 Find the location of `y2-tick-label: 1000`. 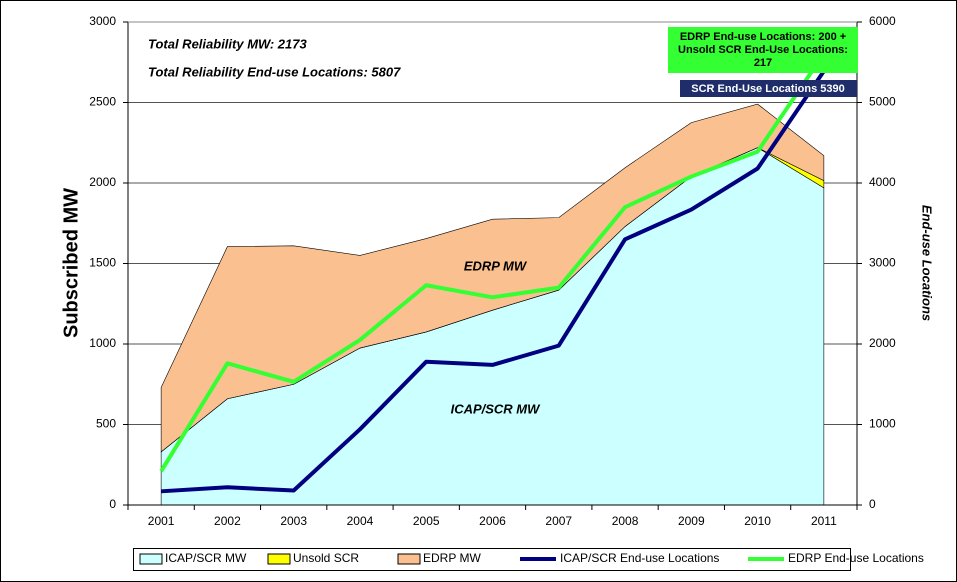

y2-tick-label: 1000 is located at coordinates (882, 424).